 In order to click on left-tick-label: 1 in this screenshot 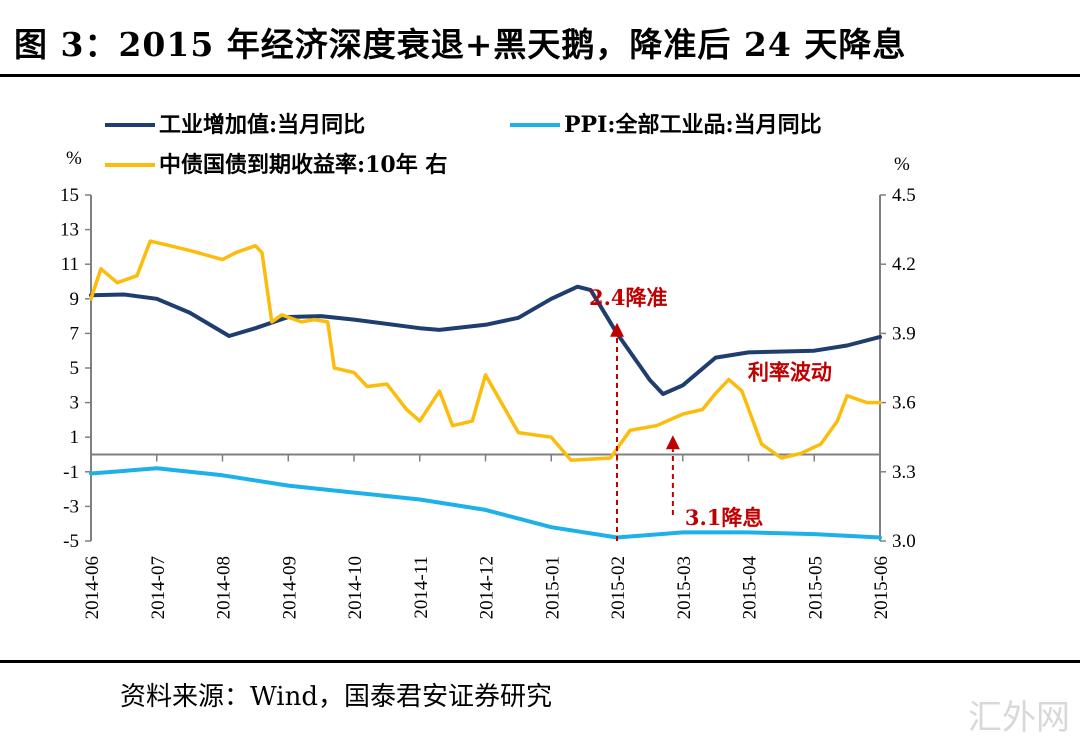, I will do `click(75, 437)`.